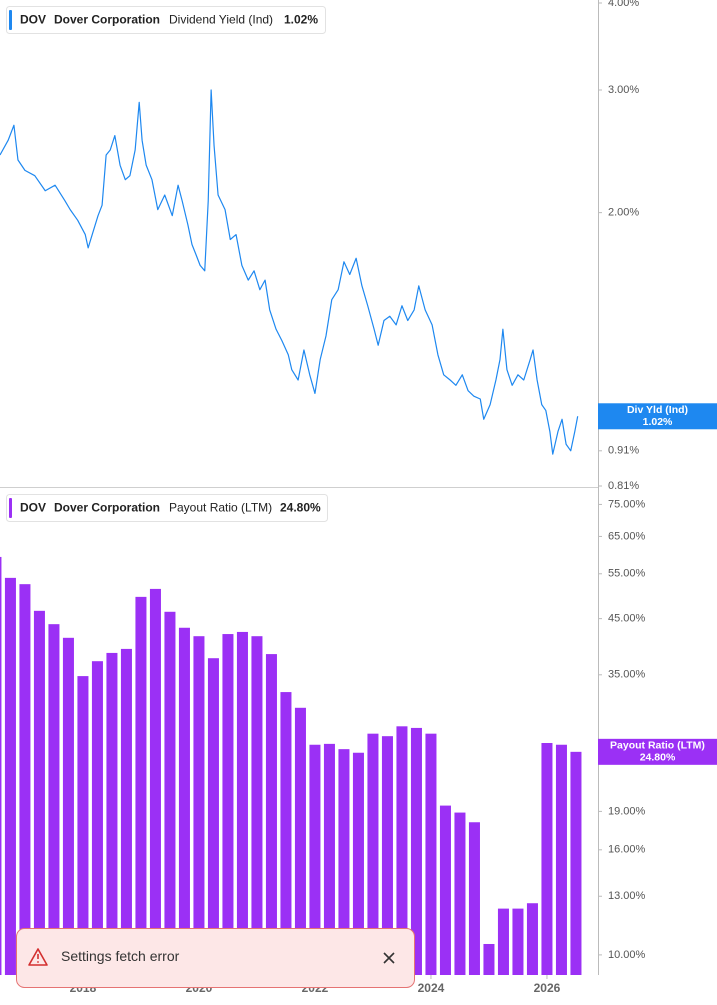 The width and height of the screenshot is (717, 1005). I want to click on legend-series: Payout Ratio (LTM), so click(220, 508).